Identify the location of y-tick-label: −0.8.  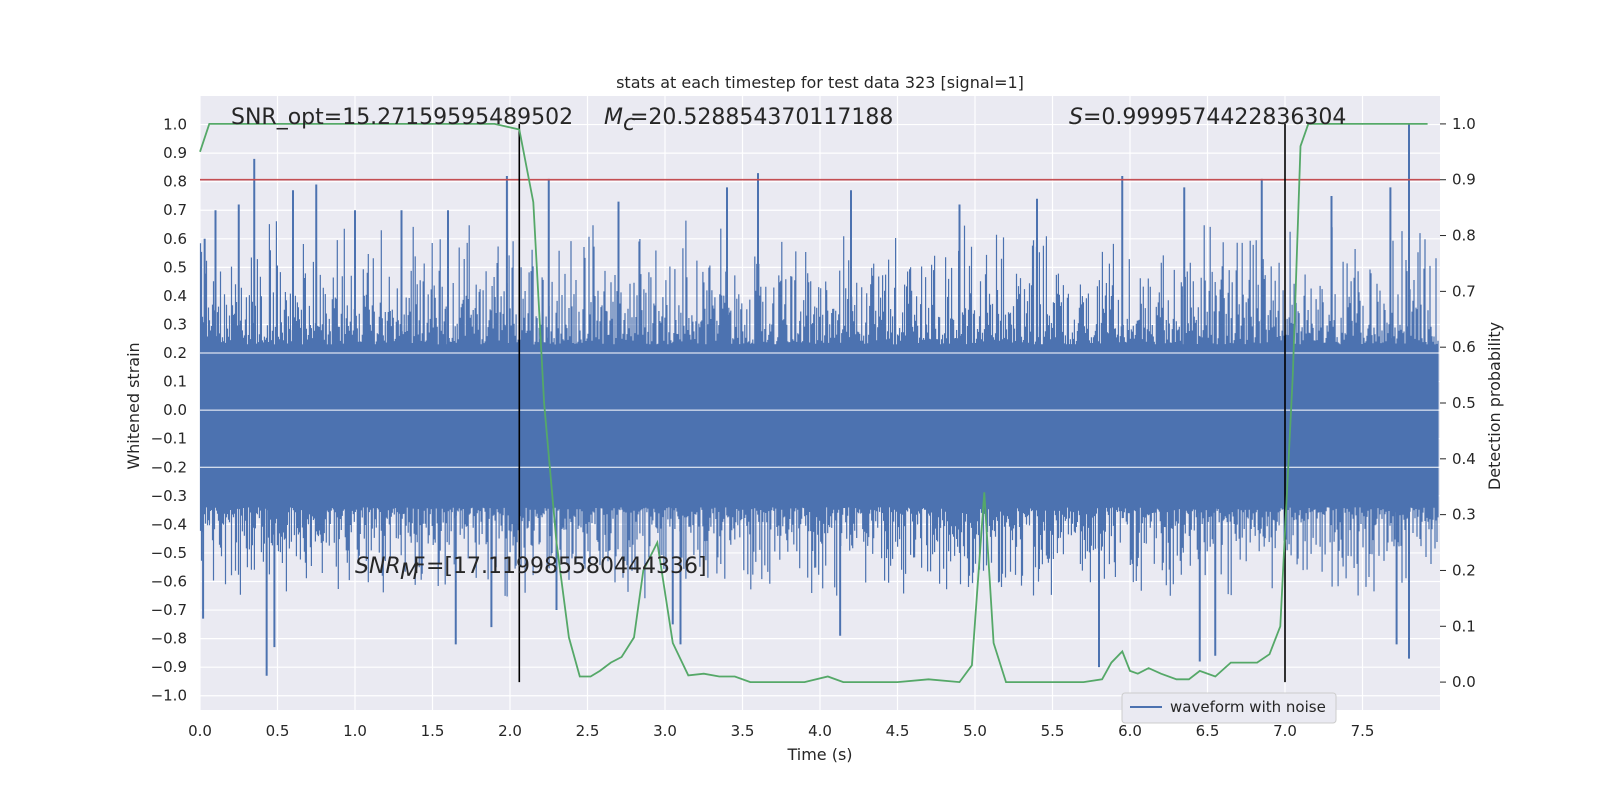
(169, 639).